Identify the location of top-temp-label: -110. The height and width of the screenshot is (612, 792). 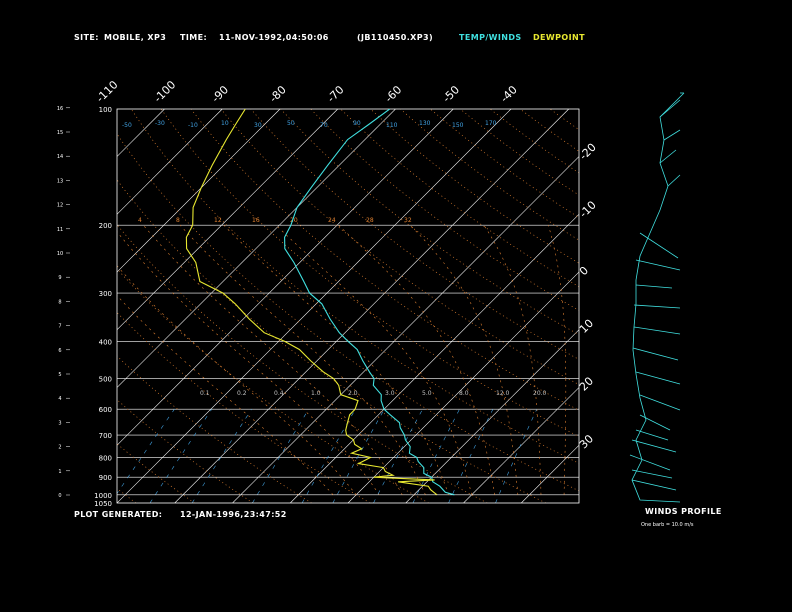
(107, 91).